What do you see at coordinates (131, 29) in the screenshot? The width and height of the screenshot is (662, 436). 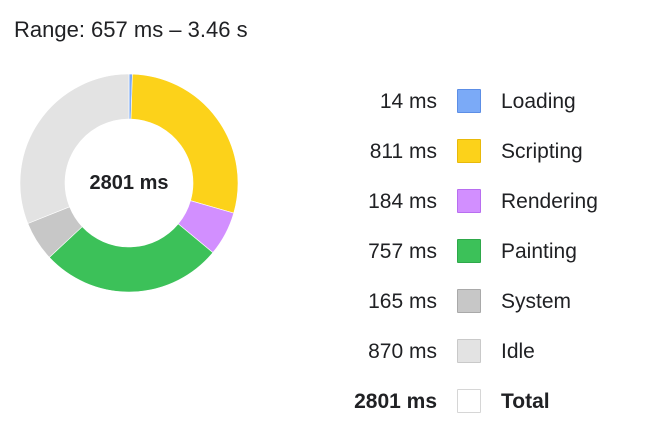 I see `range-label: Range: 657 ms – 3.46 s` at bounding box center [131, 29].